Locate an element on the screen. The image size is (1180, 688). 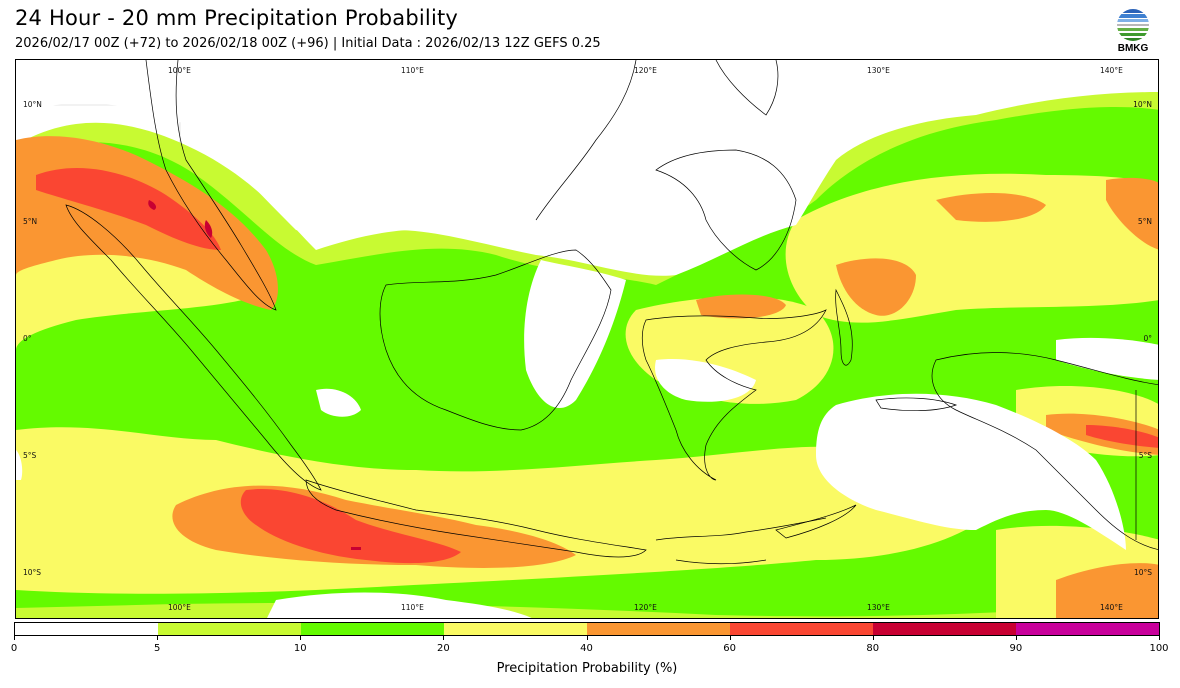
lat-label-right: 0° is located at coordinates (1147, 338).